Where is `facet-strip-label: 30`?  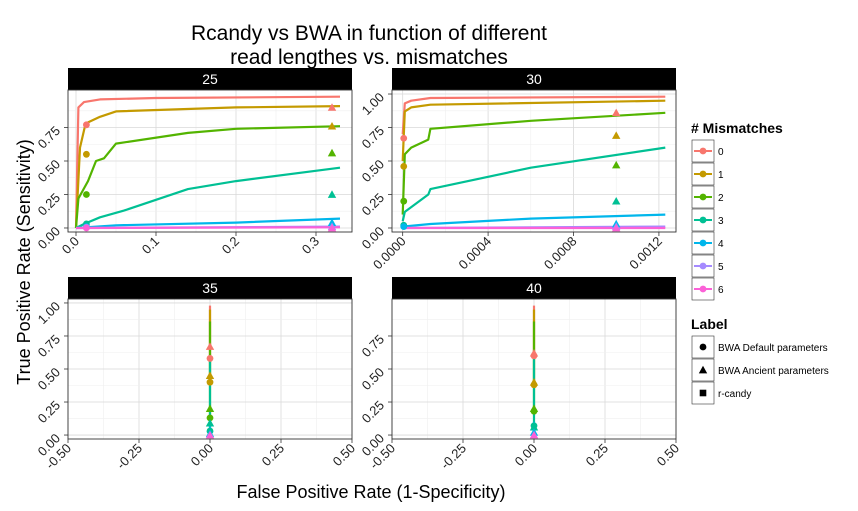
facet-strip-label: 30 is located at coordinates (534, 79).